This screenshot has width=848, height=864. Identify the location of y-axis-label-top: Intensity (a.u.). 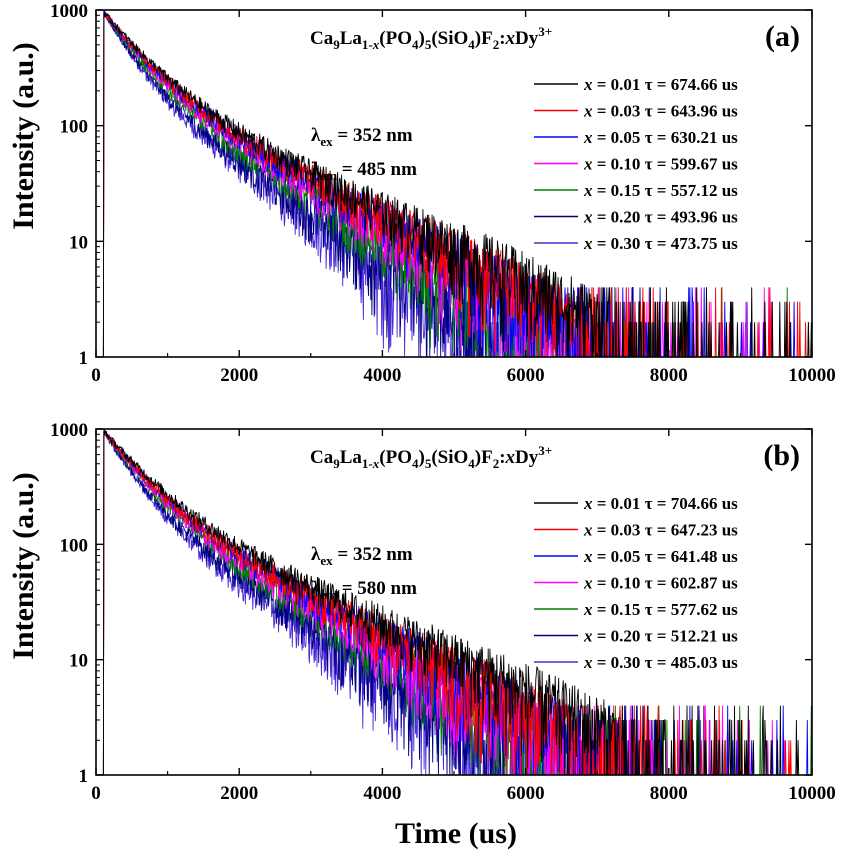
(23, 136).